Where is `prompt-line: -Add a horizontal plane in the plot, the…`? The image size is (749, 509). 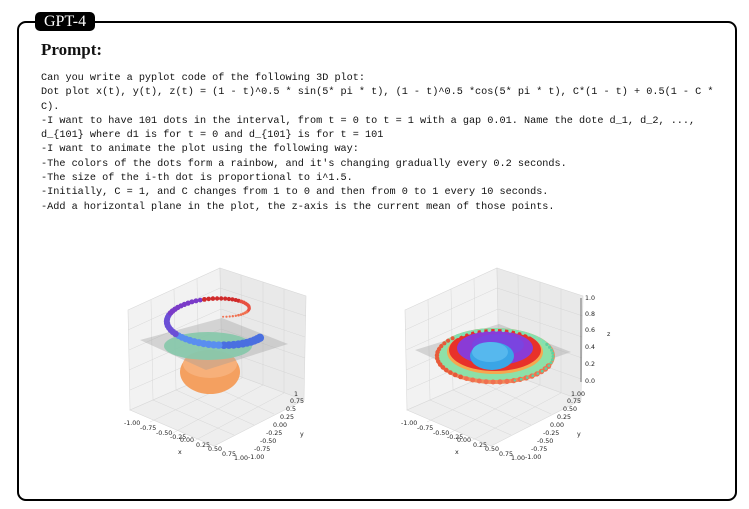 prompt-line: -Add a horizontal plane in the plot, the… is located at coordinates (298, 207).